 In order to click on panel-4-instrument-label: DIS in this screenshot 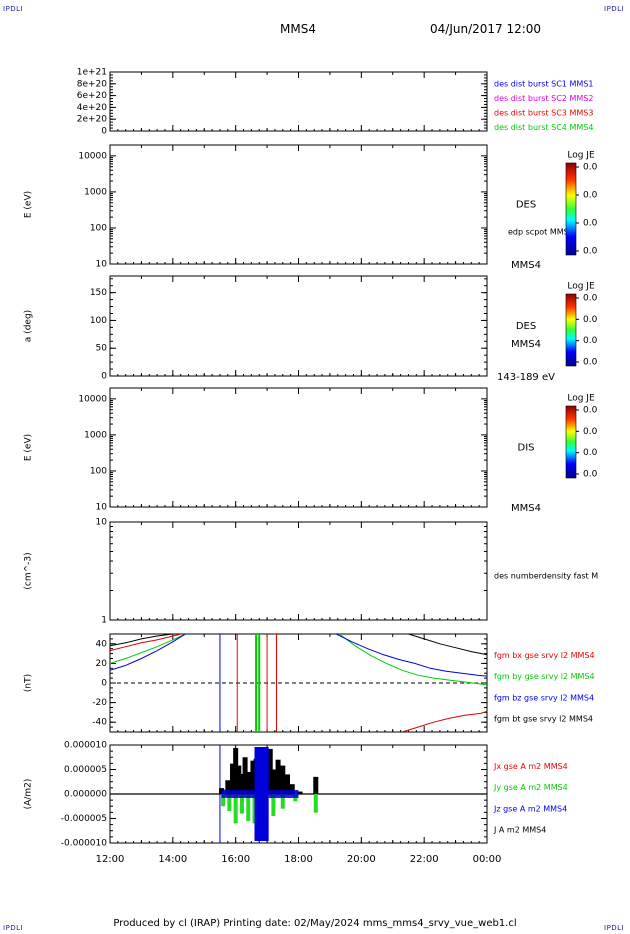, I will do `click(526, 448)`.